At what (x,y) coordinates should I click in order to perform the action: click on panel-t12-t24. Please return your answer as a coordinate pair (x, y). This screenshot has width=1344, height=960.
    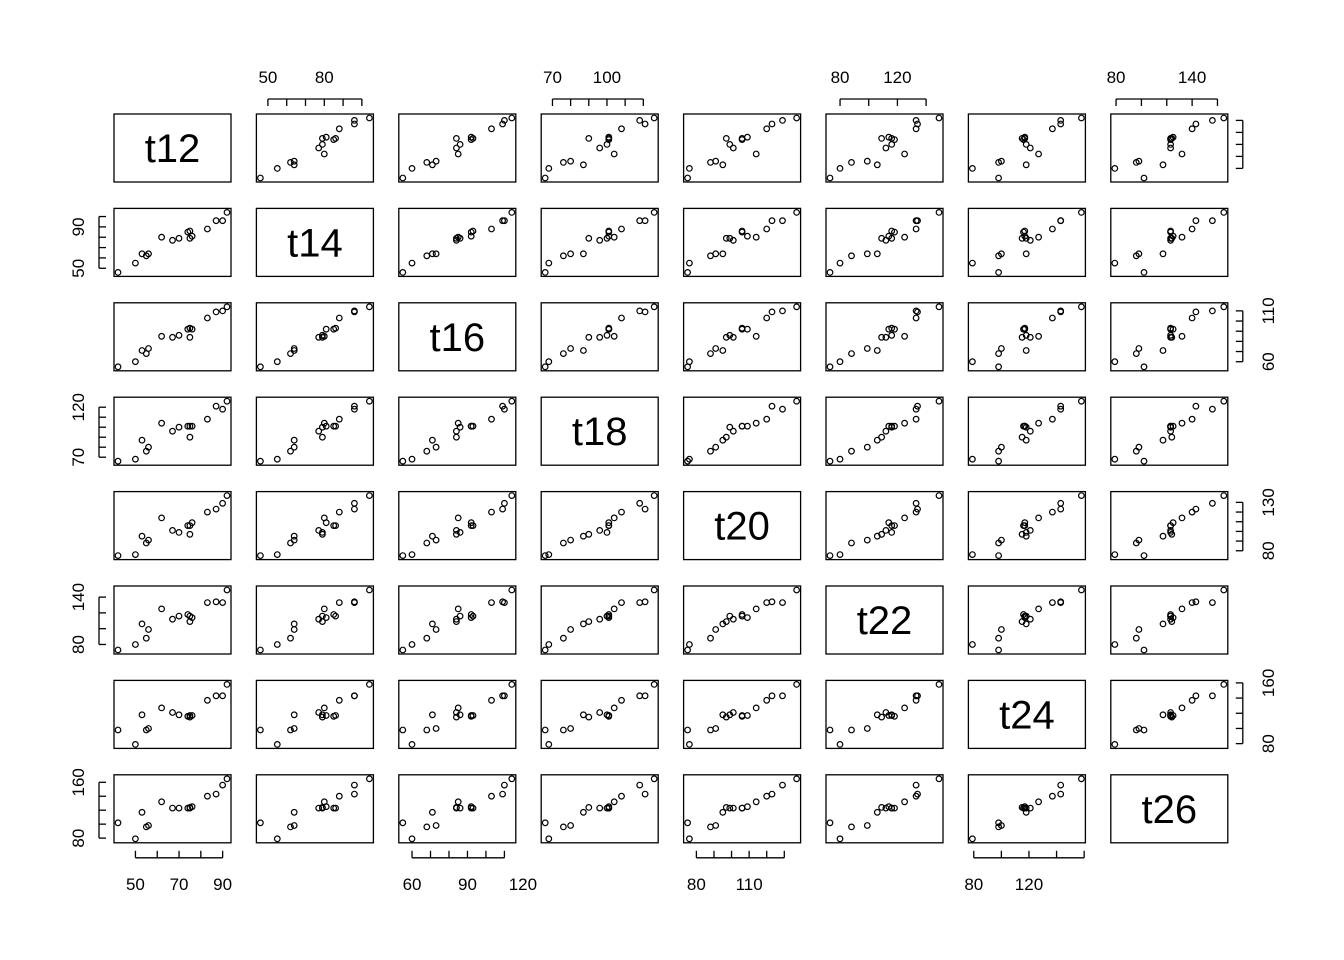
    Looking at the image, I should click on (1027, 148).